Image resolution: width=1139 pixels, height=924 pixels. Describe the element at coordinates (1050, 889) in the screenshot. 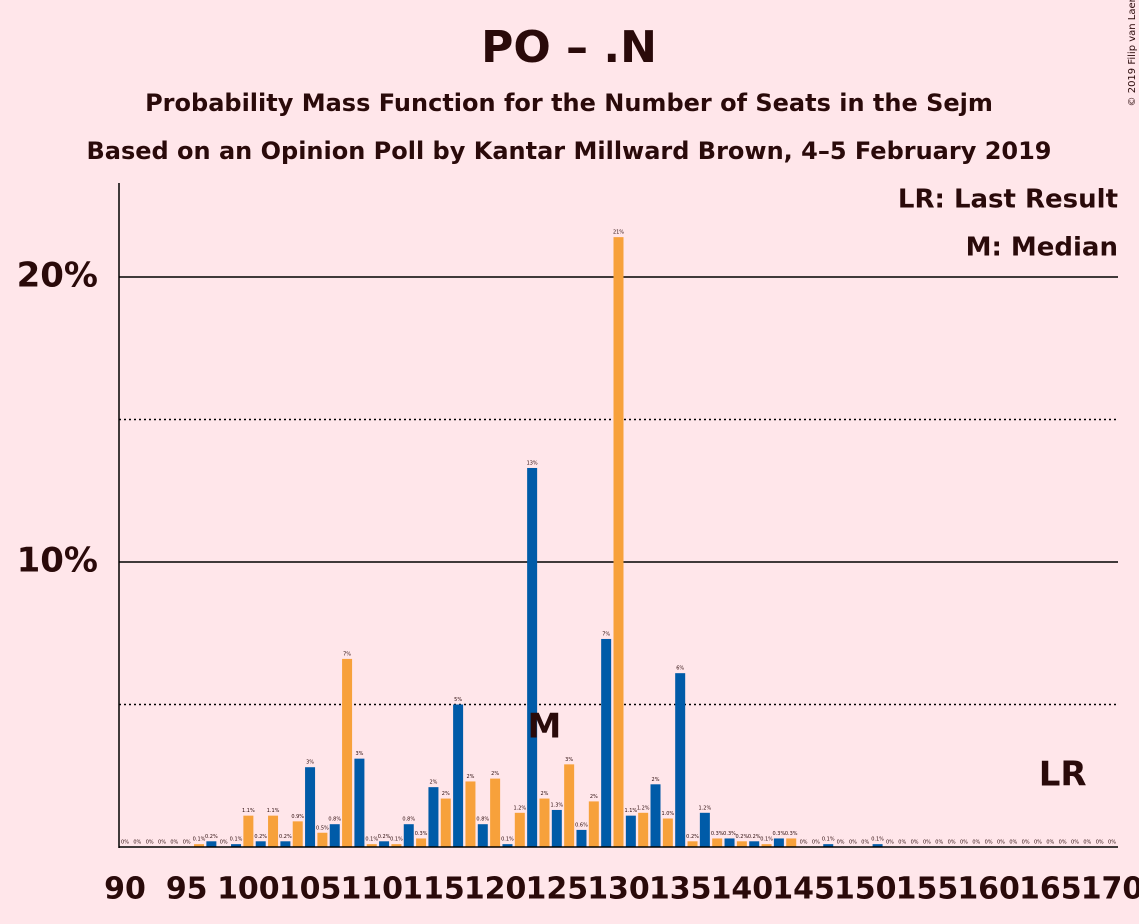

I see `x-tick-label: 165` at that location.